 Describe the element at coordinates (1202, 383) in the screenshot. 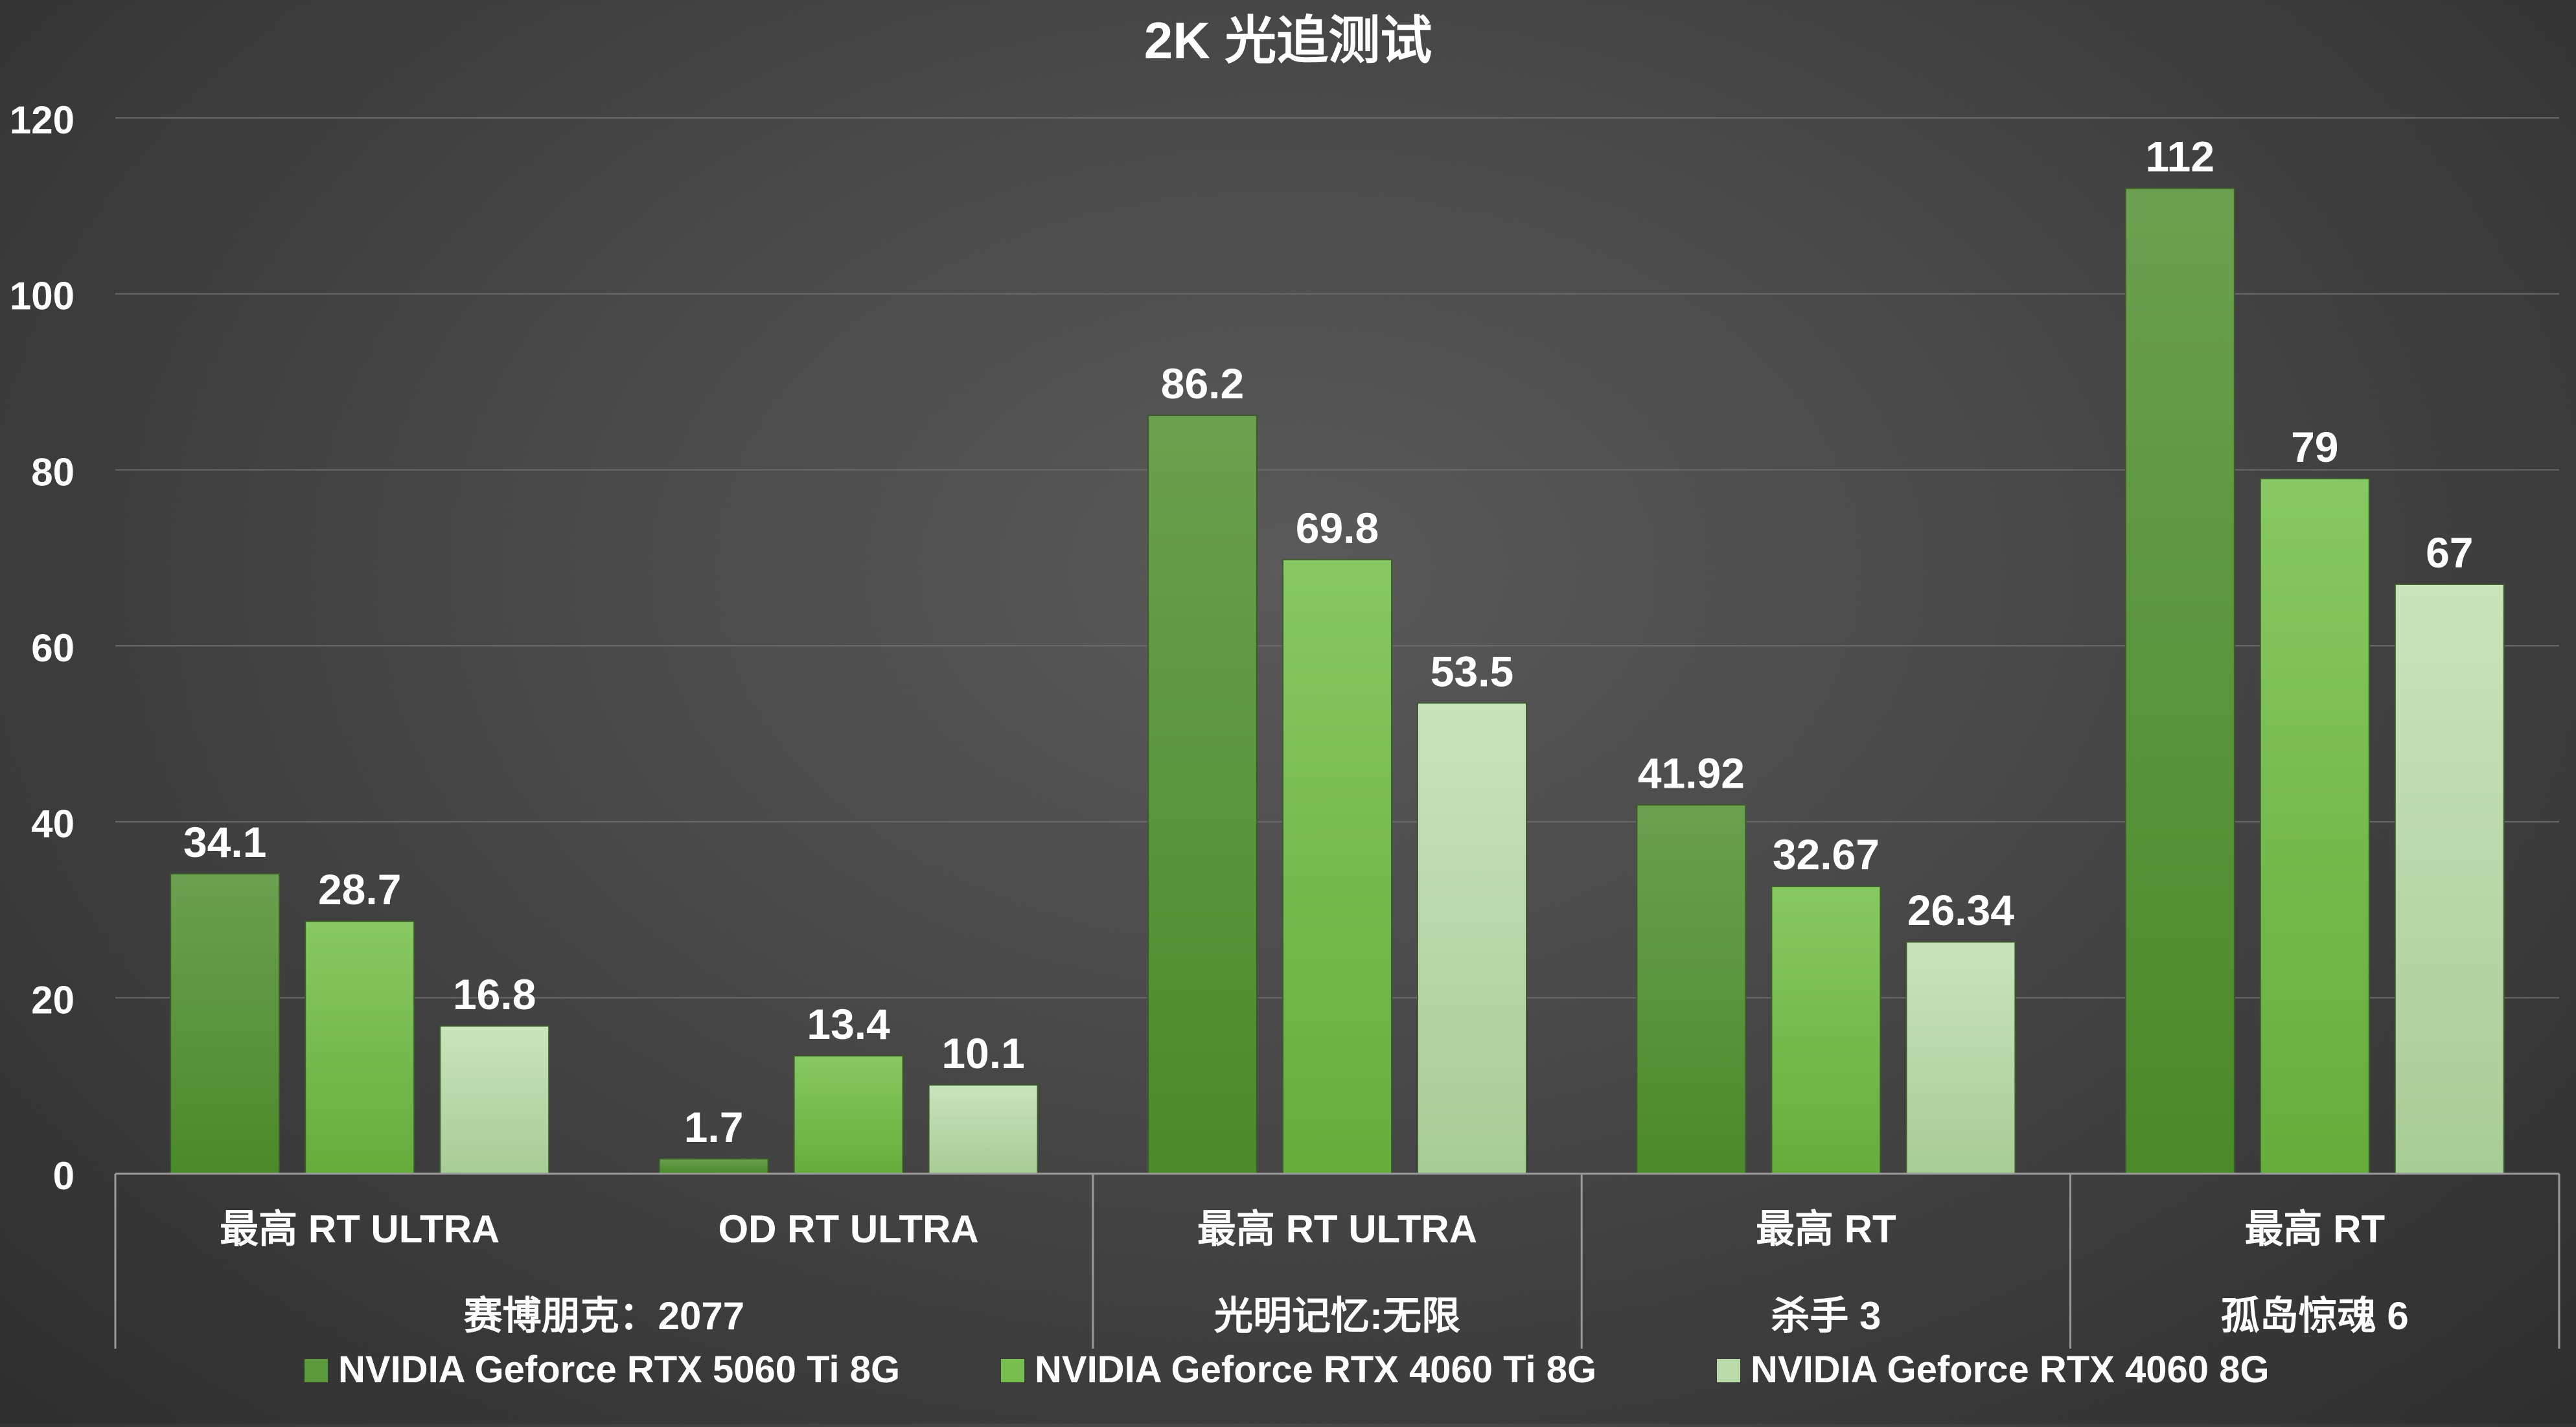

I see `data-label: 86.2` at that location.